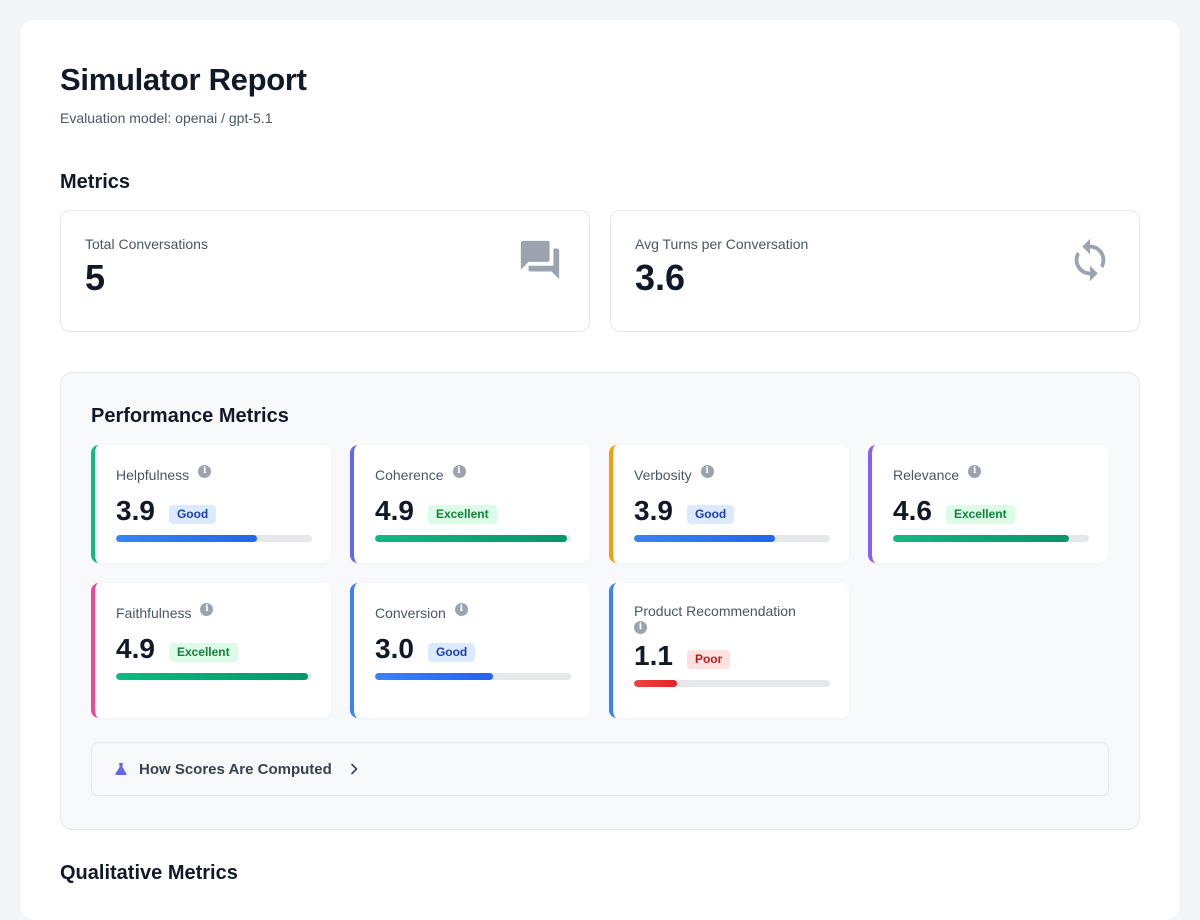 The width and height of the screenshot is (1200, 920). I want to click on summary-value: 5, so click(95, 277).